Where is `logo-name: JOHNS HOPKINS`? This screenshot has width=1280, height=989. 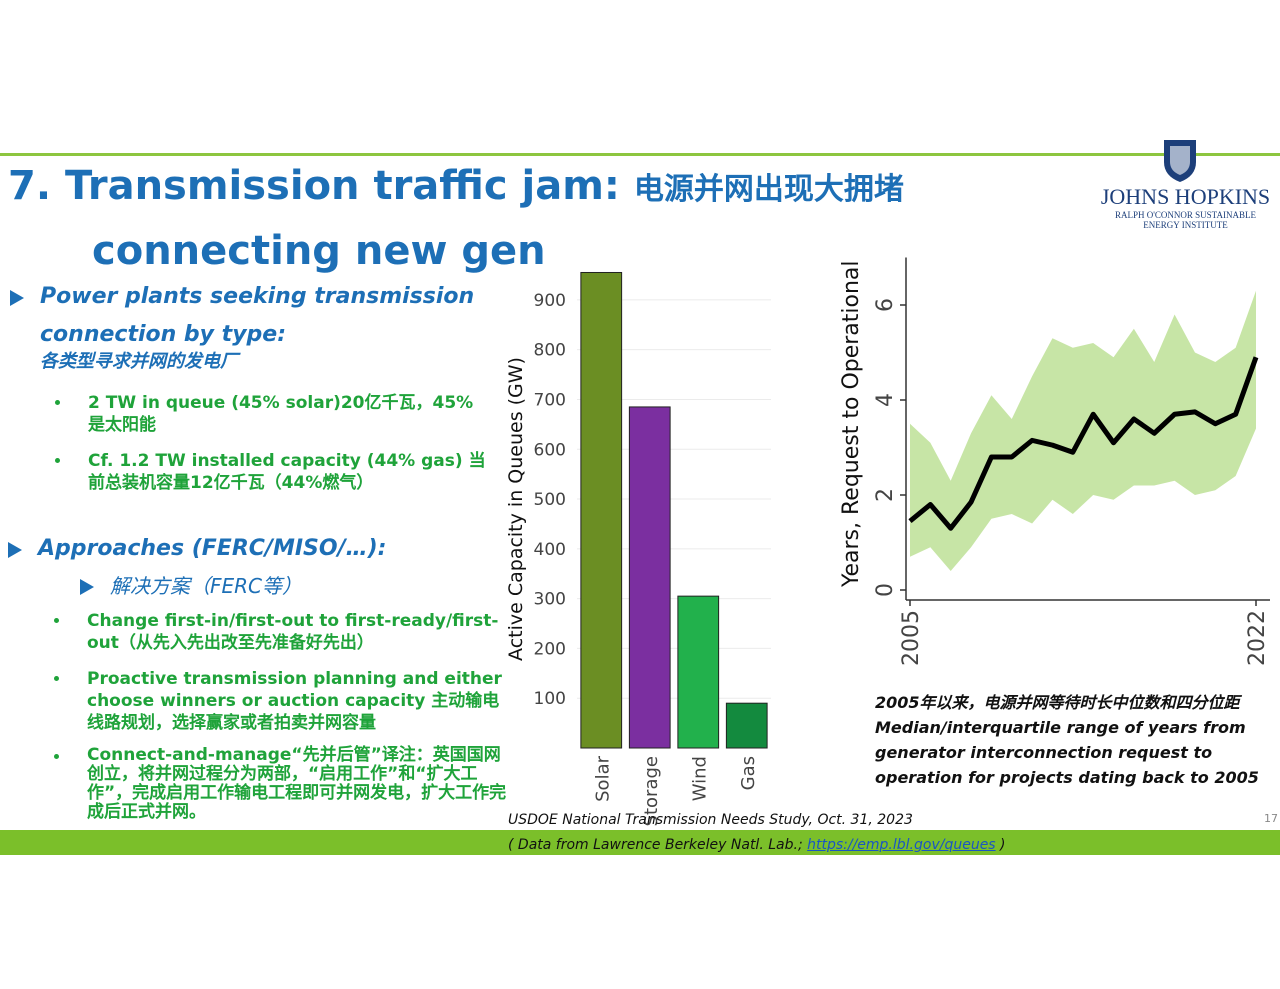
logo-name: JOHNS HOPKINS is located at coordinates (1185, 196).